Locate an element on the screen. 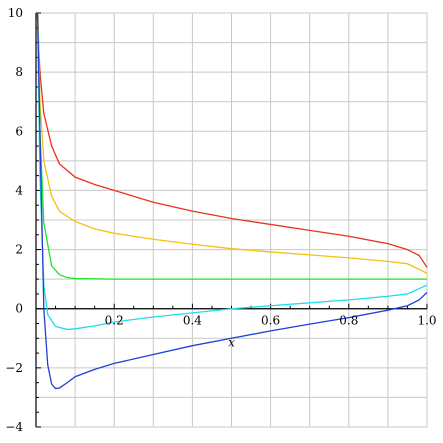 Image resolution: width=443 pixels, height=443 pixels. y-tick-label: 4 is located at coordinates (19, 190).